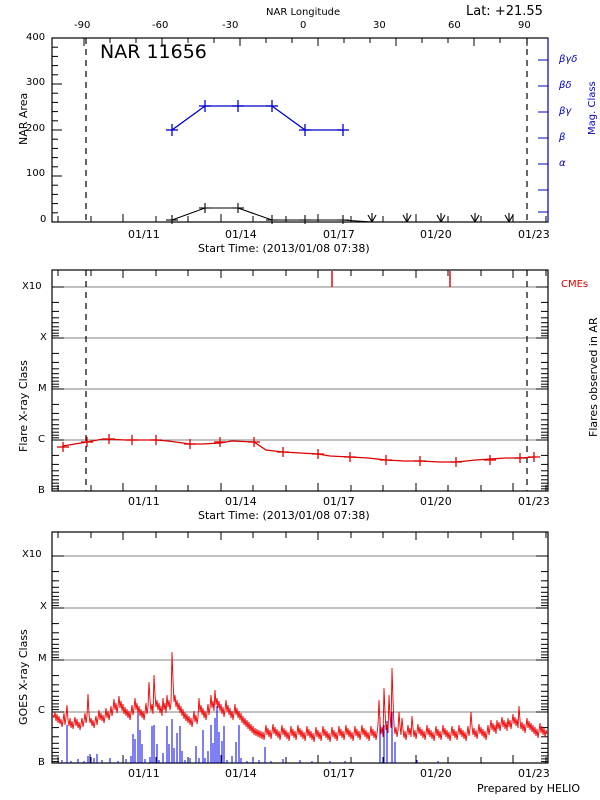 The image size is (600, 800). Describe the element at coordinates (504, 11) in the screenshot. I see `latitude-label: Lat: +21.55` at that location.